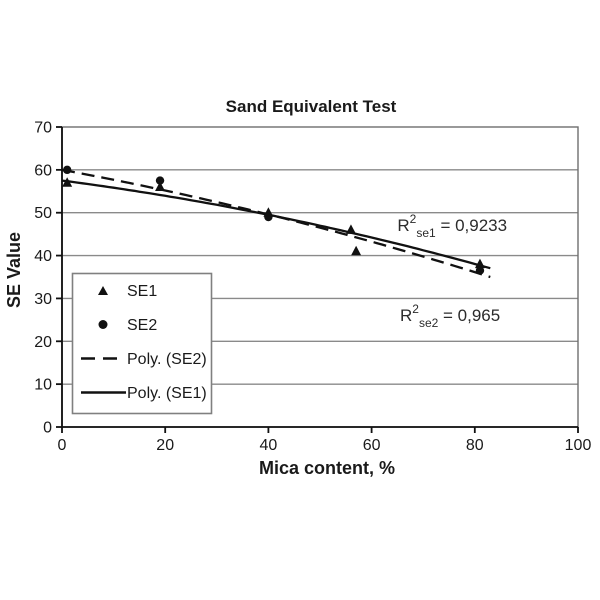  What do you see at coordinates (14, 270) in the screenshot?
I see `y-axis-title: SE Value` at bounding box center [14, 270].